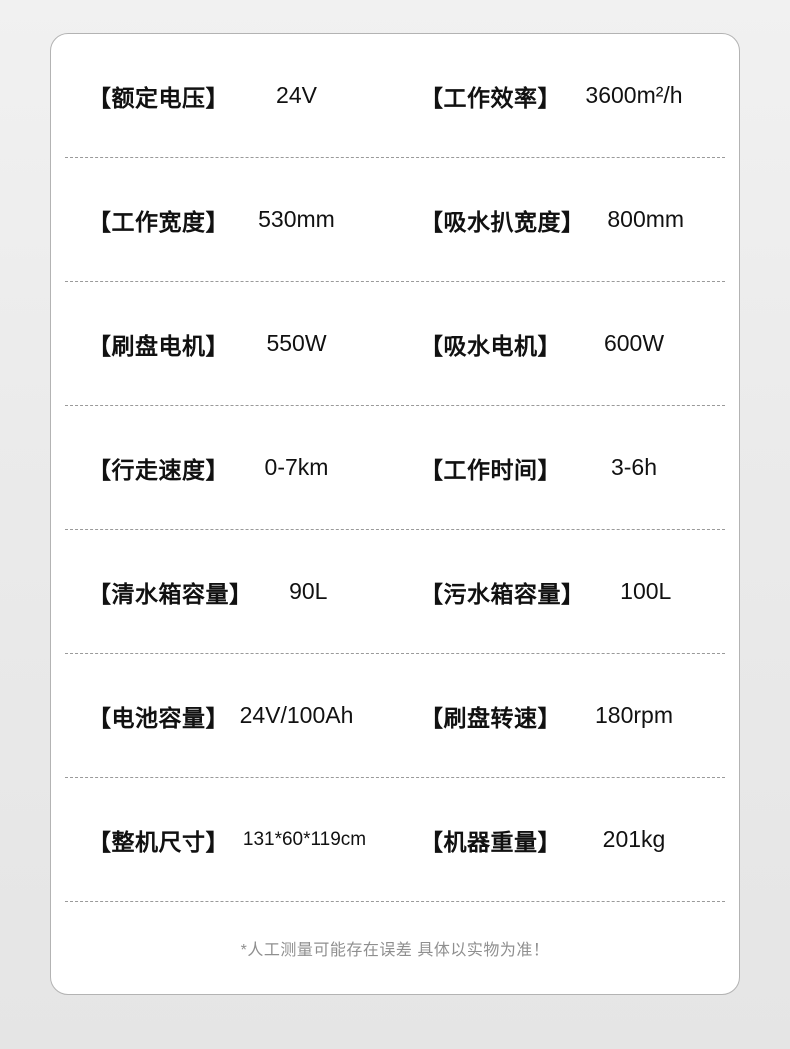  I want to click on spec-pair-battery-capacity: 【电池容量】 24V/100Ah, so click(254, 716).